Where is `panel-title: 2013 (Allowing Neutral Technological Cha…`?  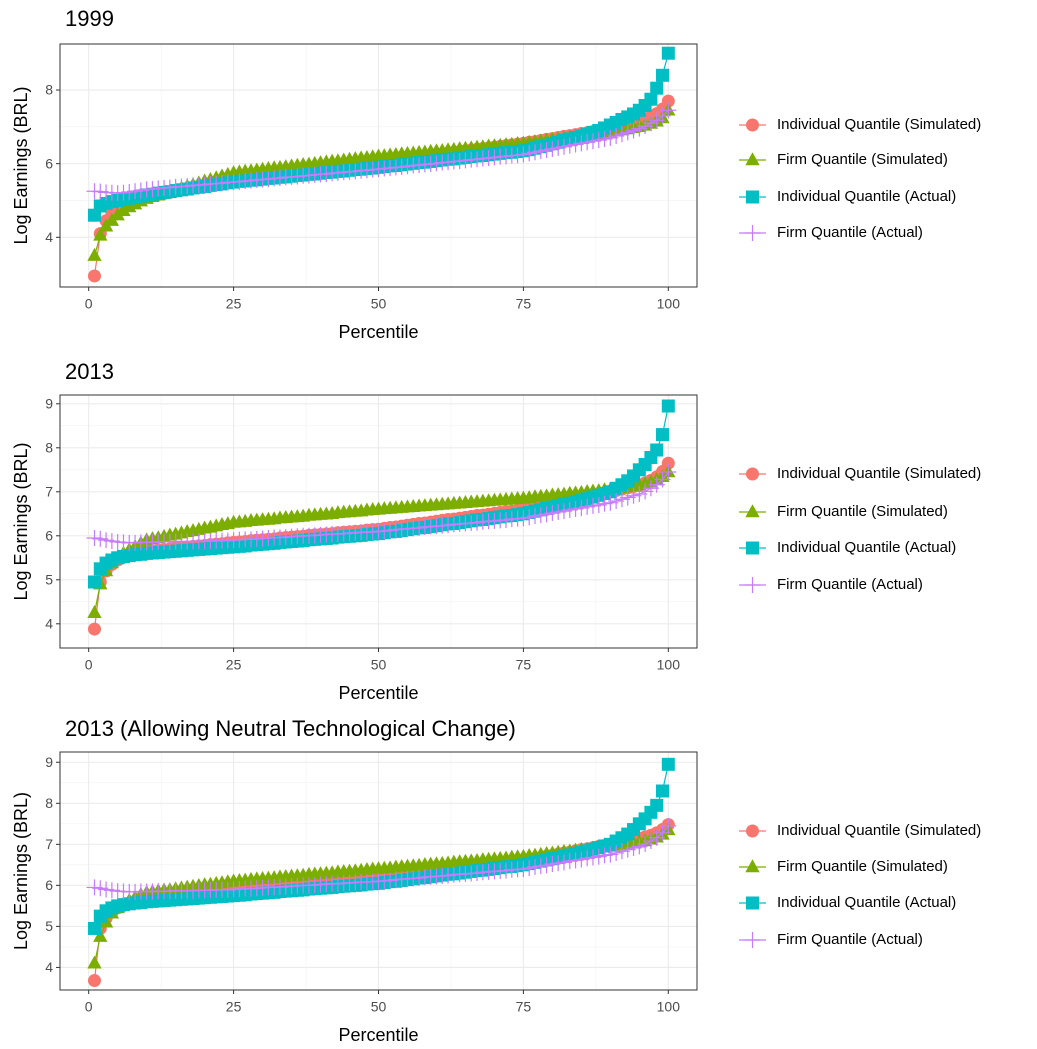 panel-title: 2013 (Allowing Neutral Technological Cha… is located at coordinates (290, 728).